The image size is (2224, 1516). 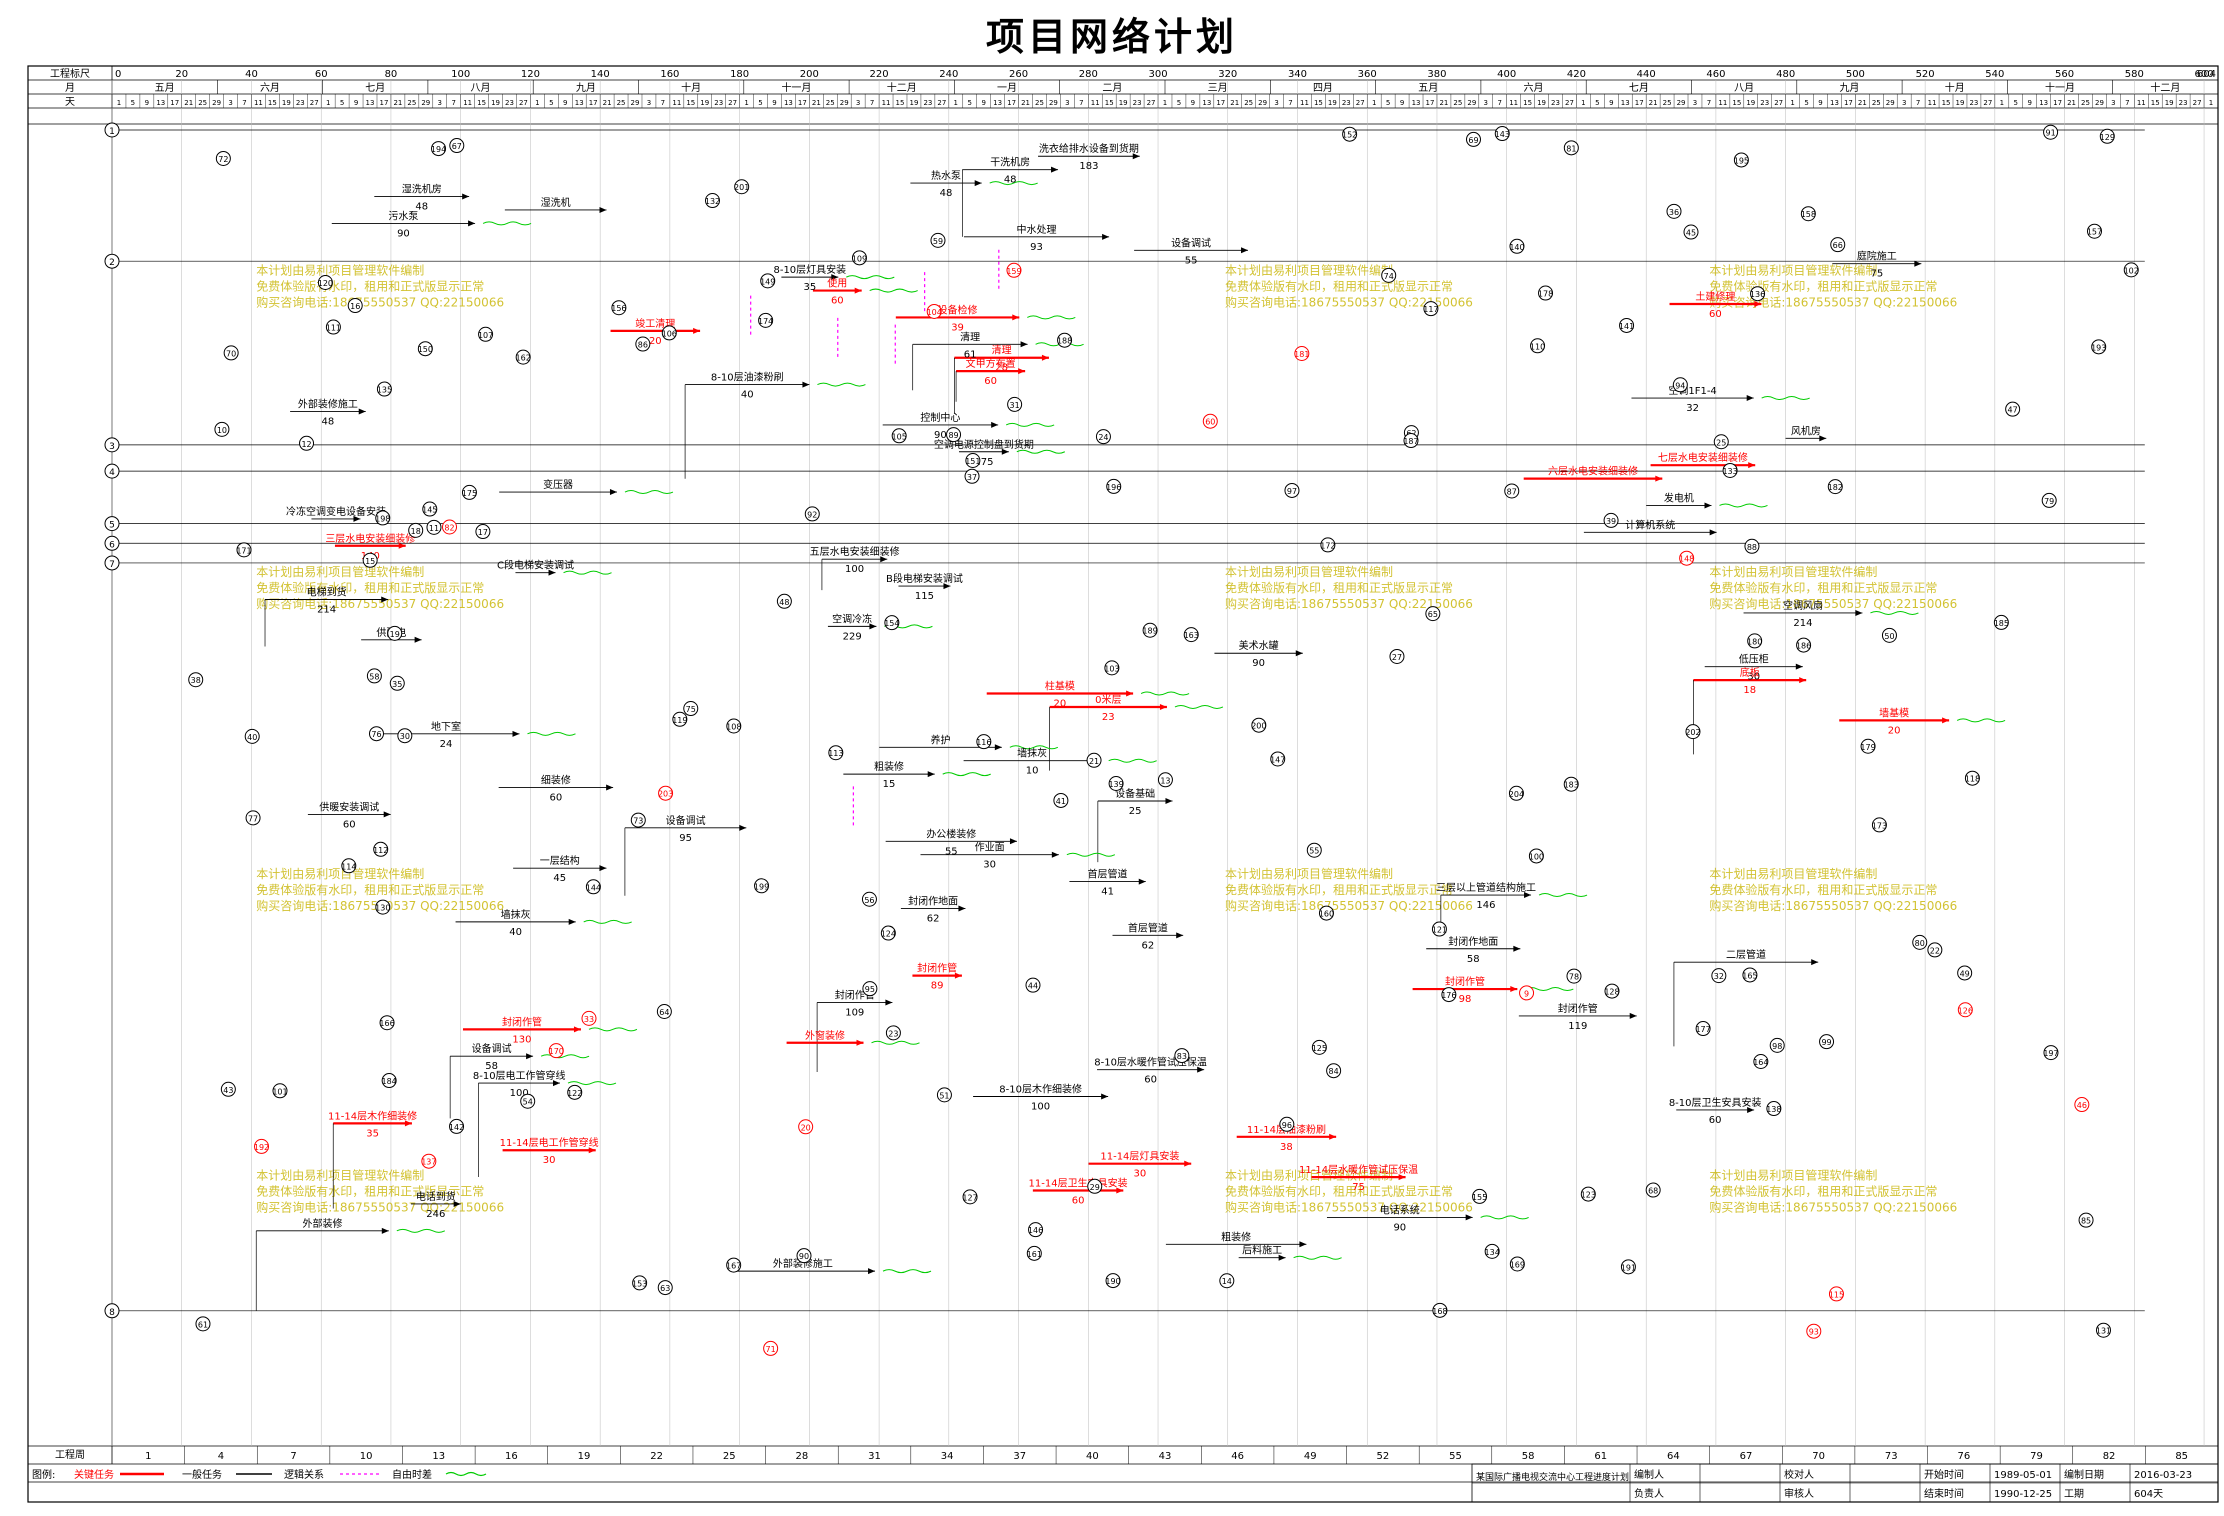 I want to click on task-name: 清理, so click(x=970, y=336).